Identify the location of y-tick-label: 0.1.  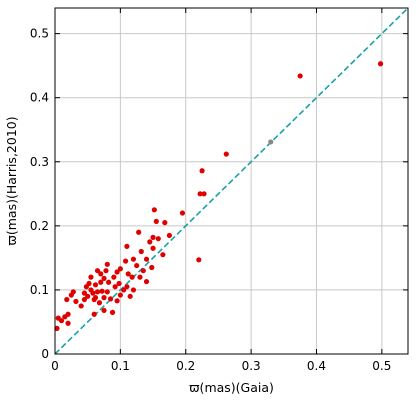
(39, 290).